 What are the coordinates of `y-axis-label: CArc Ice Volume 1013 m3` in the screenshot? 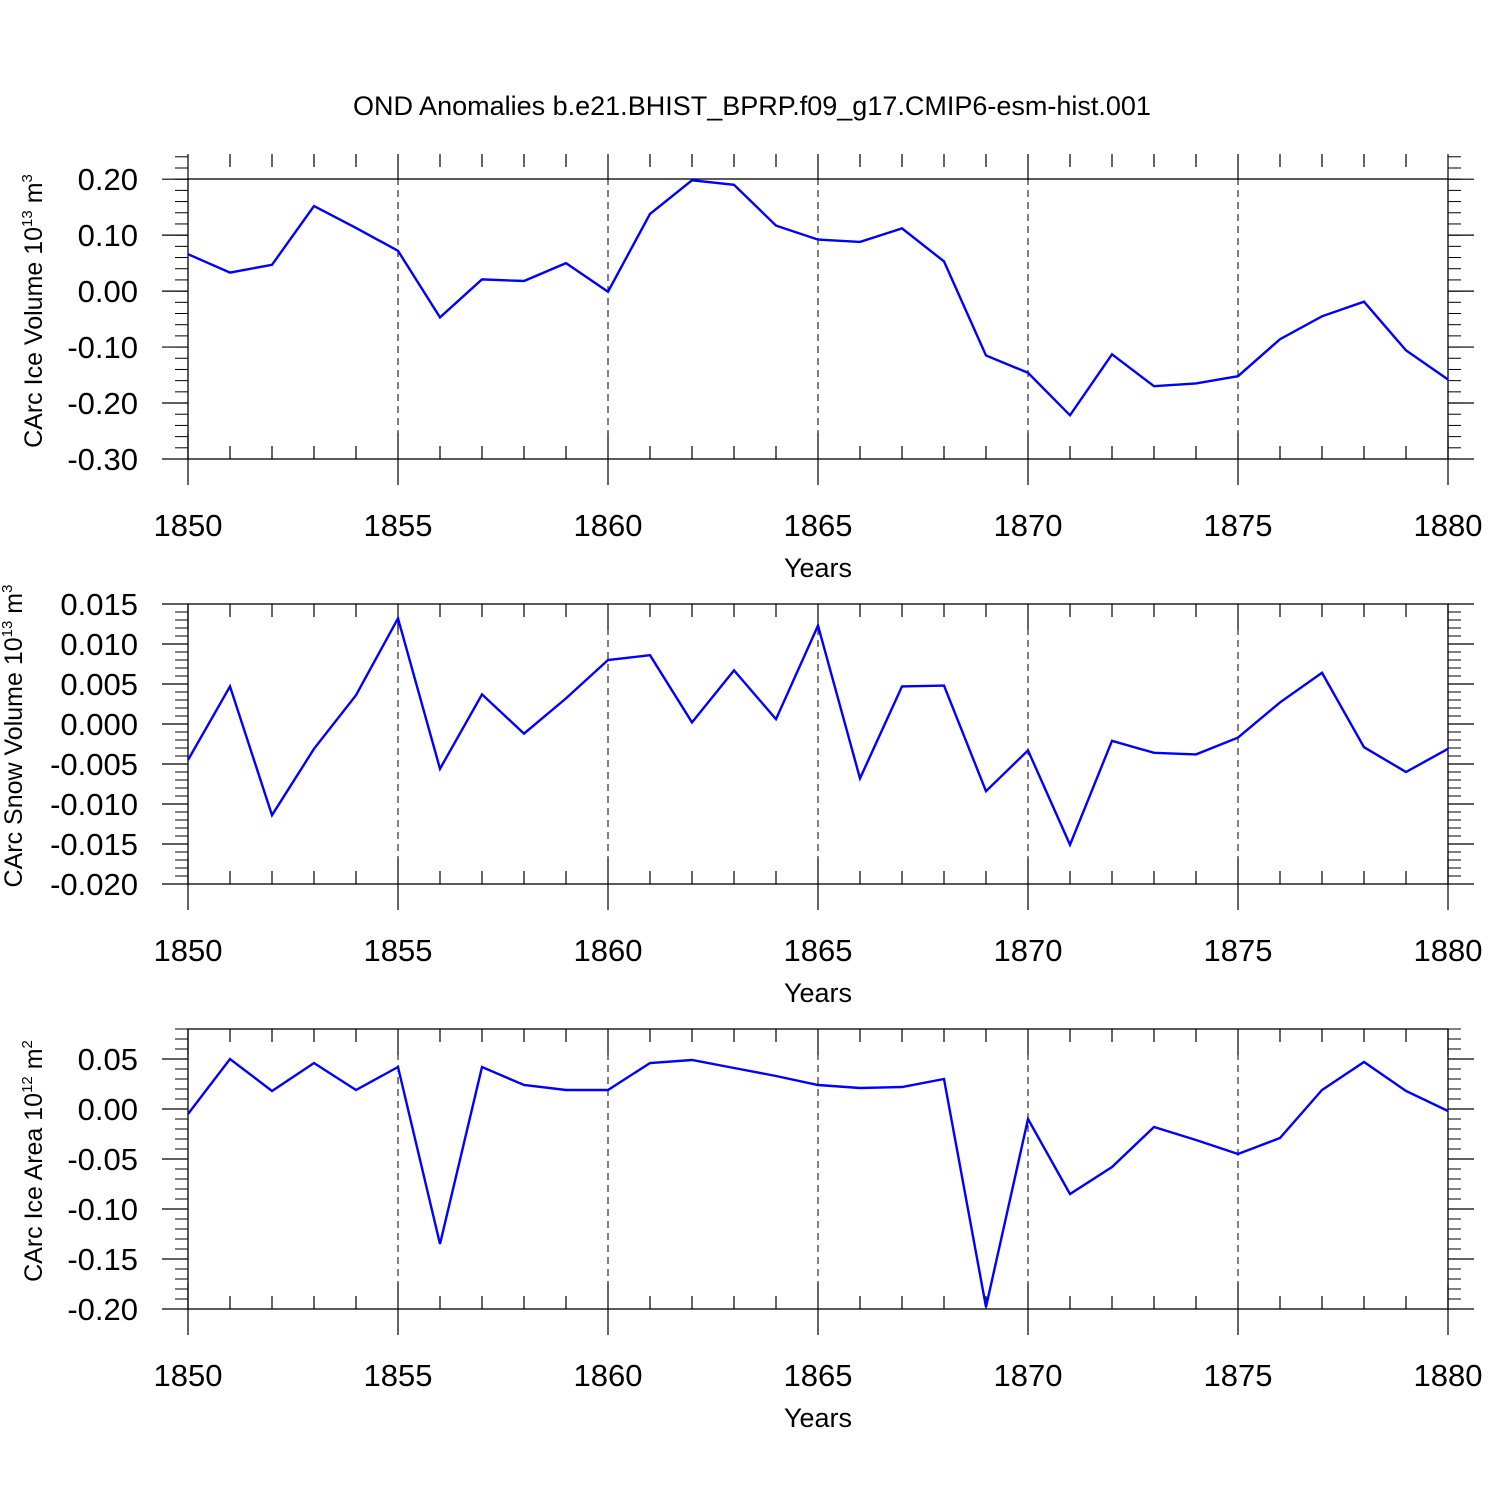 It's located at (33, 311).